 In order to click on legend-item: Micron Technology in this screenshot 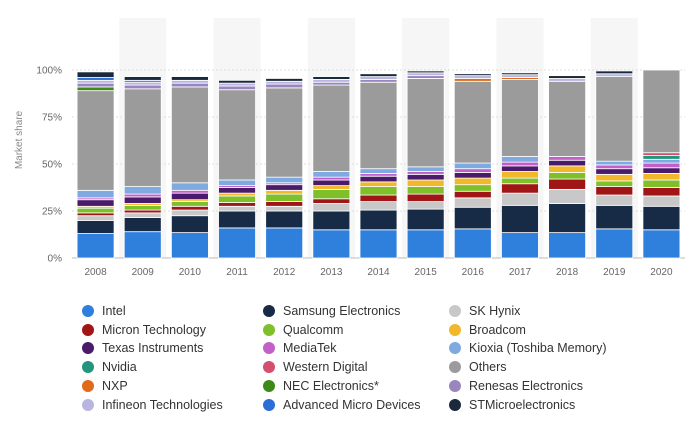, I will do `click(144, 330)`.